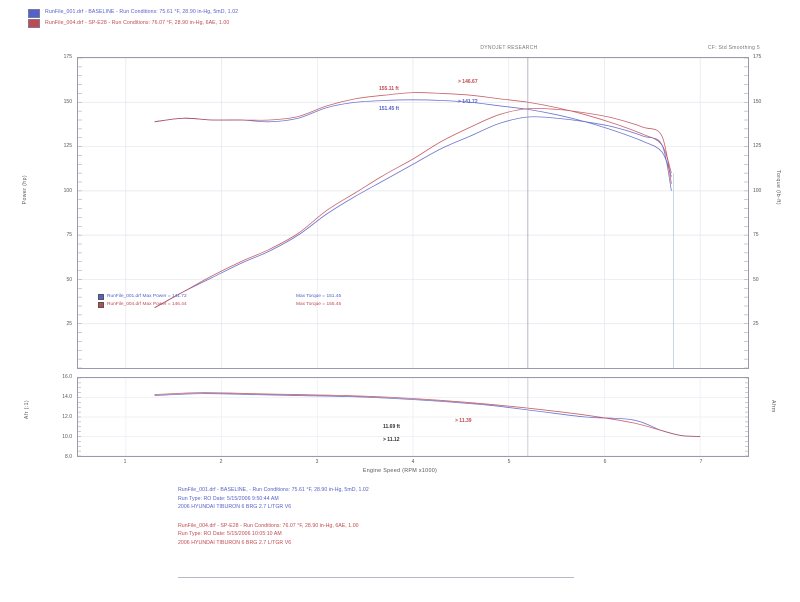 This screenshot has width=800, height=602. What do you see at coordinates (400, 471) in the screenshot?
I see `rpm-axis-label: Engine Speed (RPM x1000)` at bounding box center [400, 471].